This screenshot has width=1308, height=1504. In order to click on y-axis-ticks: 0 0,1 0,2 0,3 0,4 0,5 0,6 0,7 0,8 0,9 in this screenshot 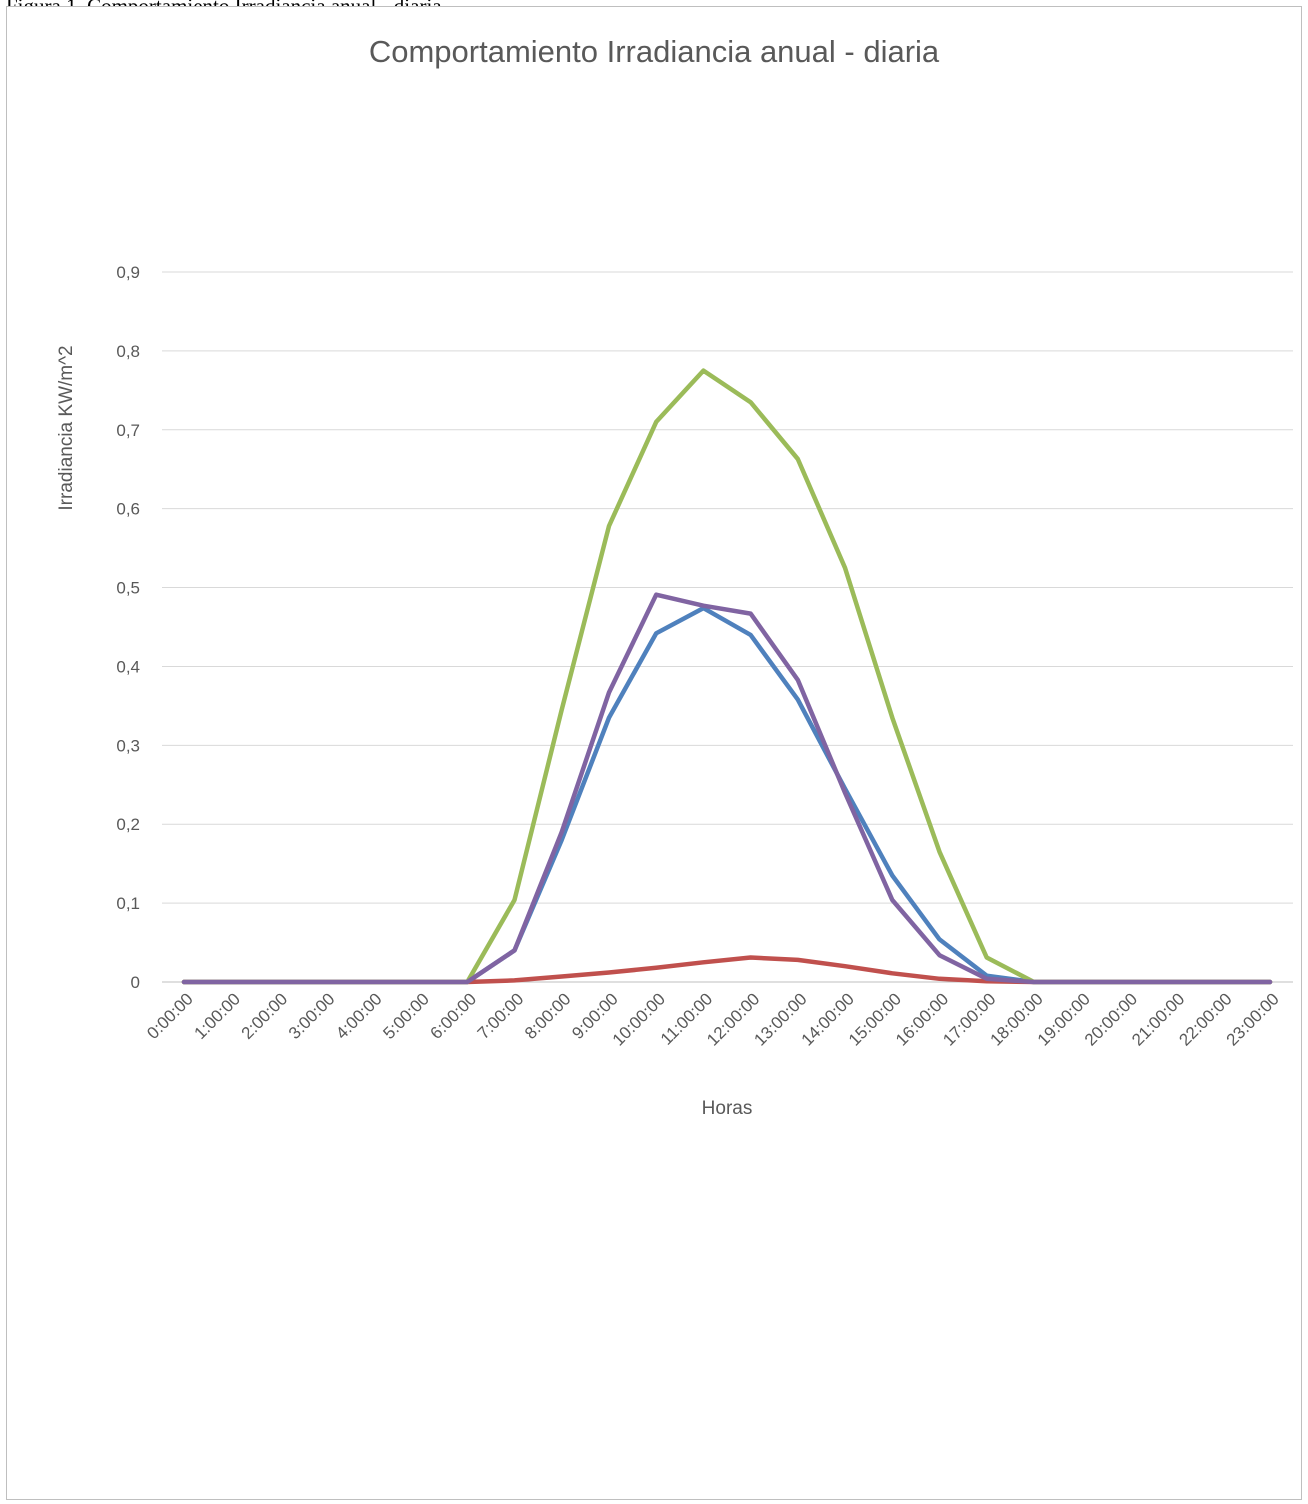, I will do `click(128, 627)`.